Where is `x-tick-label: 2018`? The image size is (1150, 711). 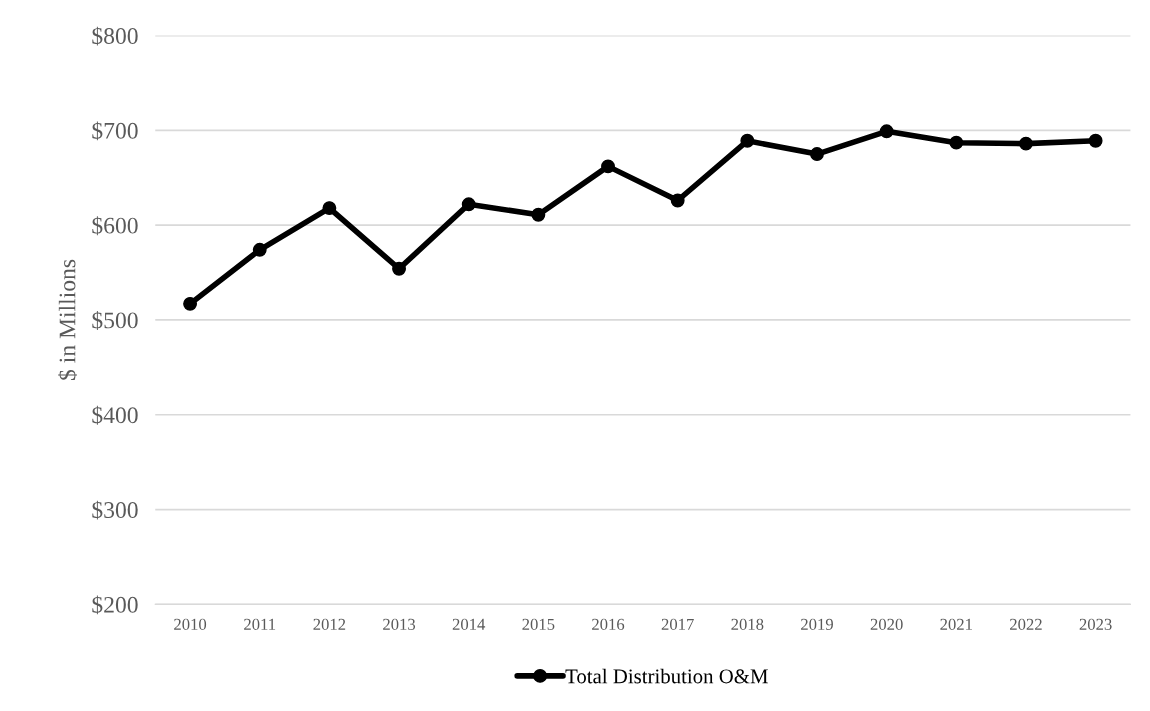
x-tick-label: 2018 is located at coordinates (747, 624).